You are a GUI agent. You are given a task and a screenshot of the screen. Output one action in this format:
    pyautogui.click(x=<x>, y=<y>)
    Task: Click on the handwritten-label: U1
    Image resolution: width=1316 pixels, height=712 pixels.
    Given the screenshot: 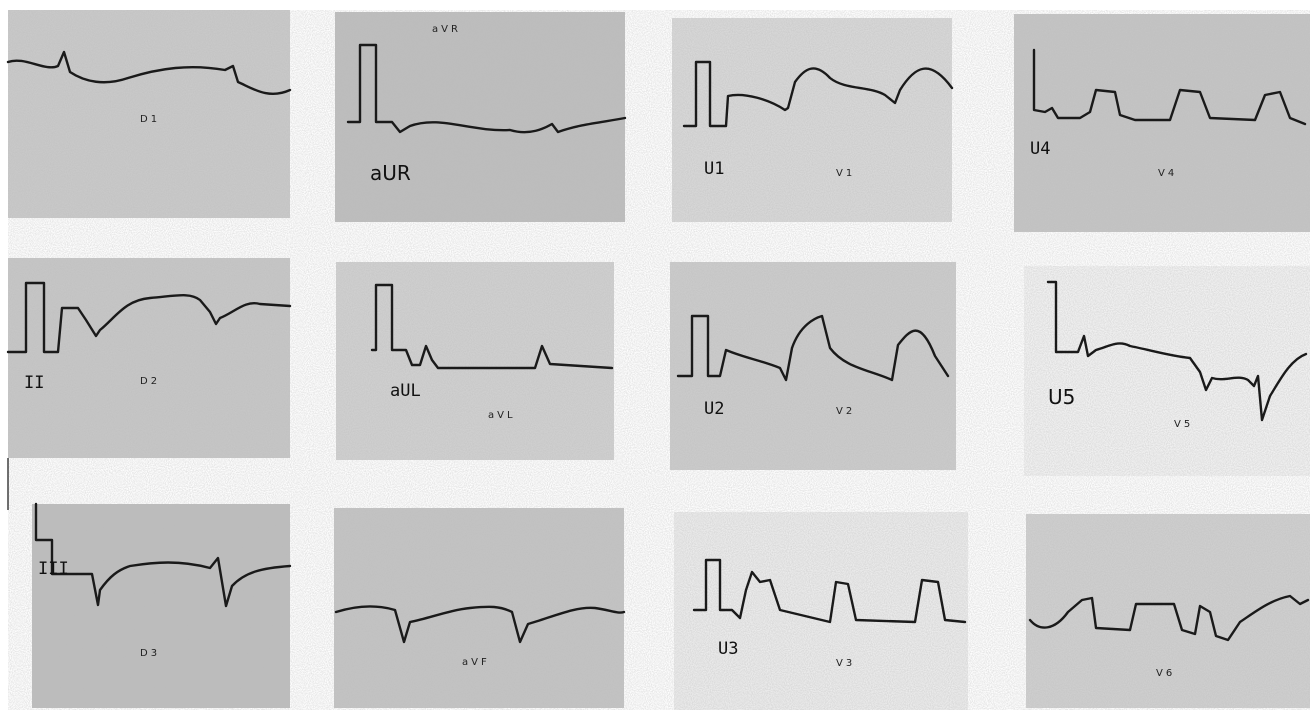 What is the action you would take?
    pyautogui.click(x=714, y=169)
    